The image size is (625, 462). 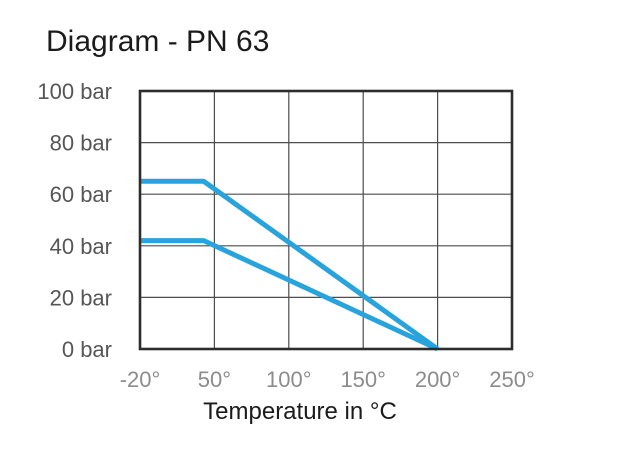 What do you see at coordinates (438, 379) in the screenshot?
I see `x-tick-label: 200°` at bounding box center [438, 379].